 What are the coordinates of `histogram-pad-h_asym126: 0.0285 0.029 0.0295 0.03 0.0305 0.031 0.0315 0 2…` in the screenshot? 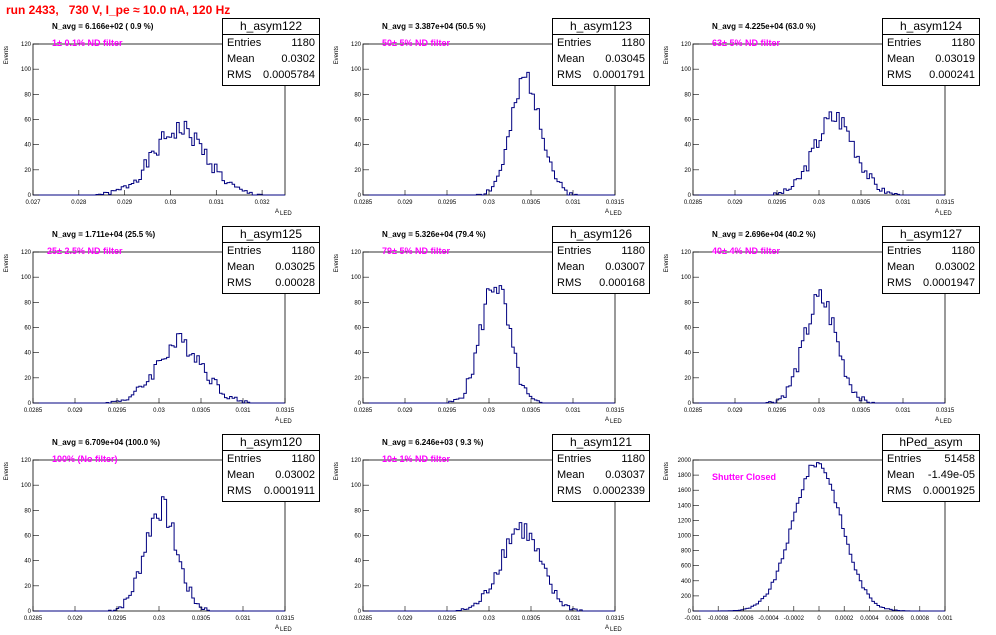 It's located at (495, 324).